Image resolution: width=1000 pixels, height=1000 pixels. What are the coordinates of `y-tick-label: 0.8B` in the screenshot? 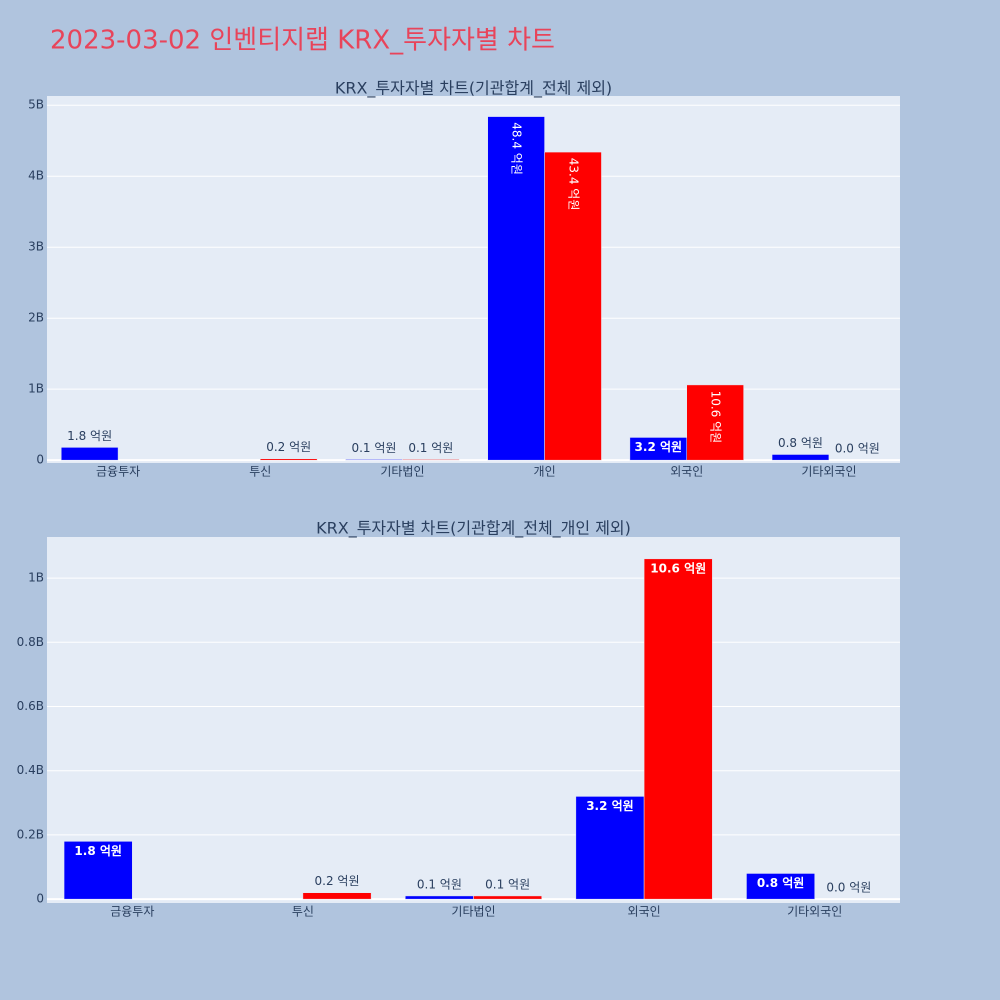 It's located at (30, 642).